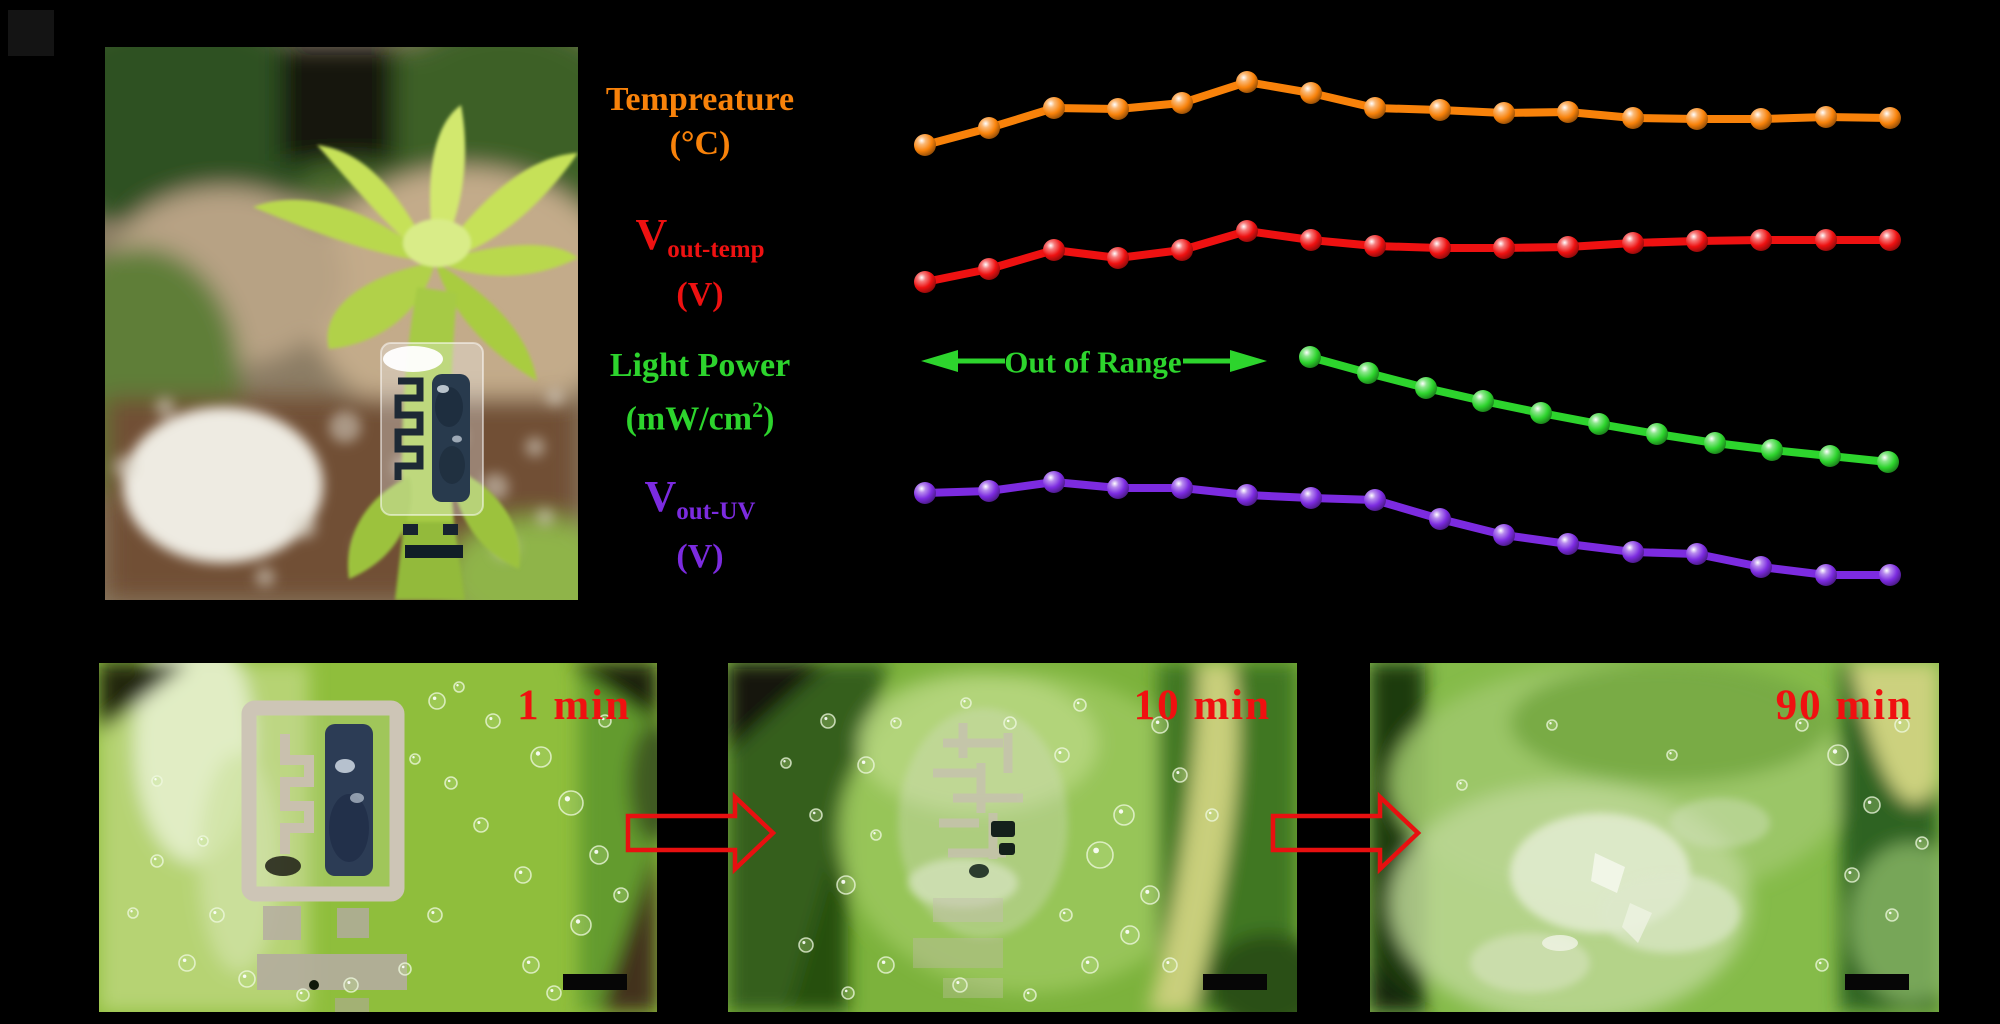  I want to click on leaf-photo-90min: 90 min, so click(1654, 837).